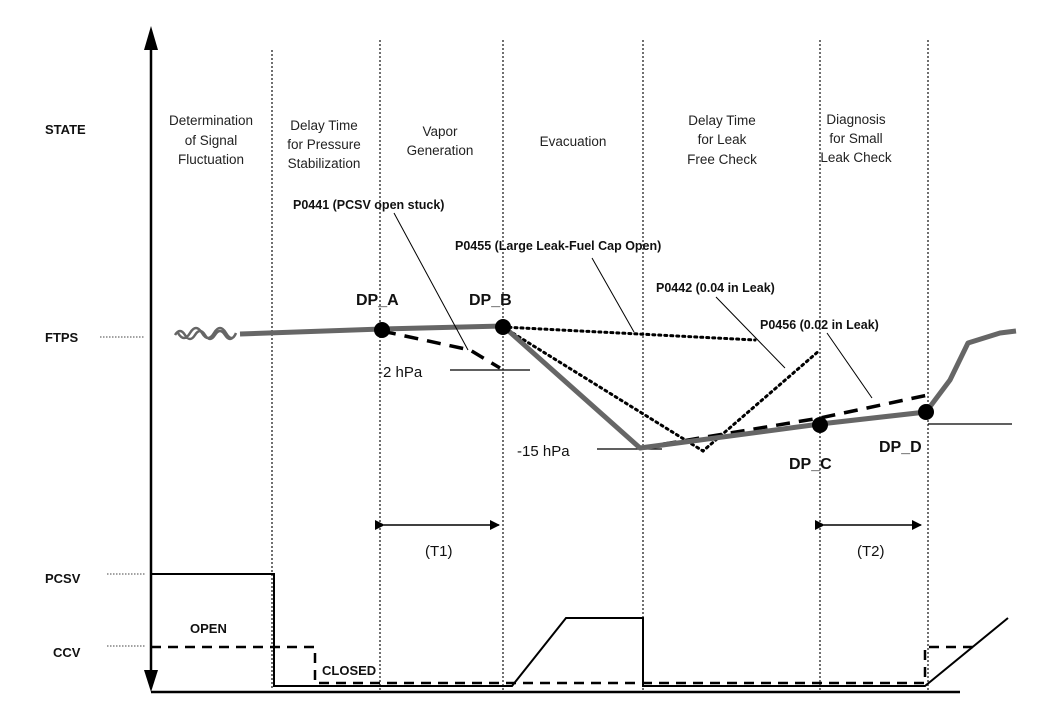  Describe the element at coordinates (926, 412) in the screenshot. I see `dp-d-marker` at that location.